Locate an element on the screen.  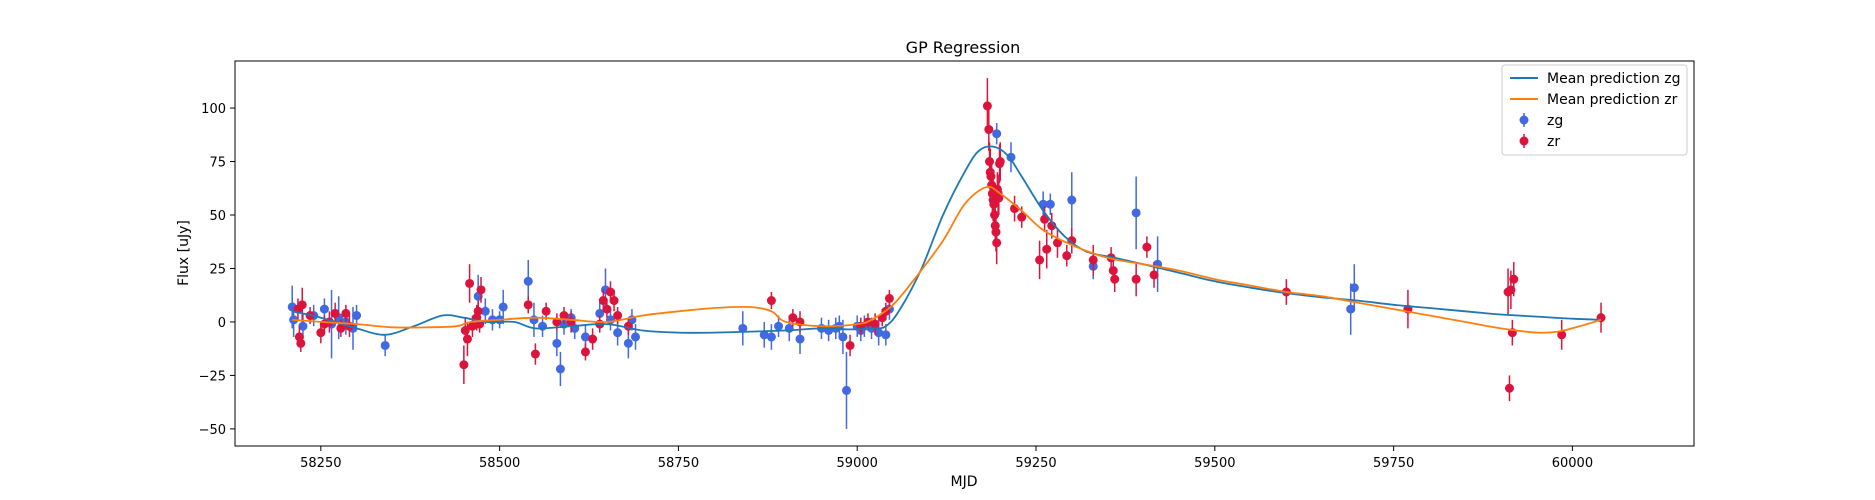
y-tick-label: 0 is located at coordinates (222, 323).